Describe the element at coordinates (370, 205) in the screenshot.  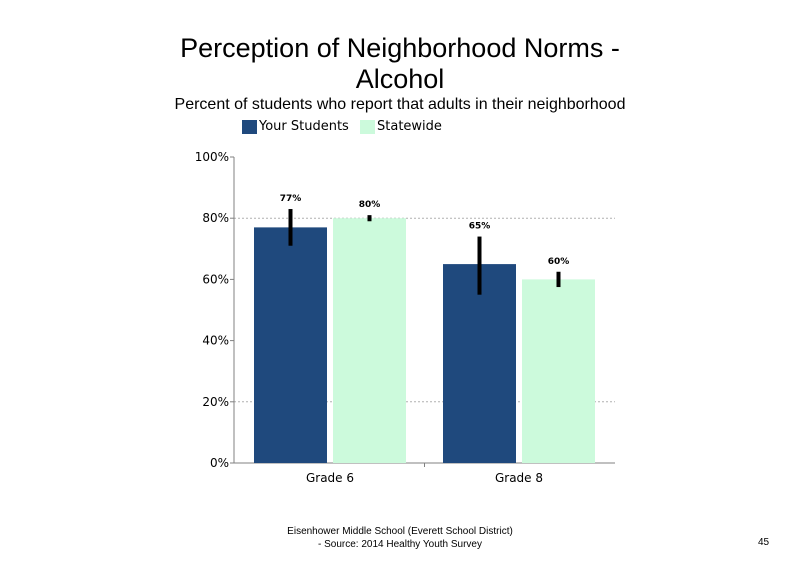
I see `data-label-statewide-grade-6: 80%` at that location.